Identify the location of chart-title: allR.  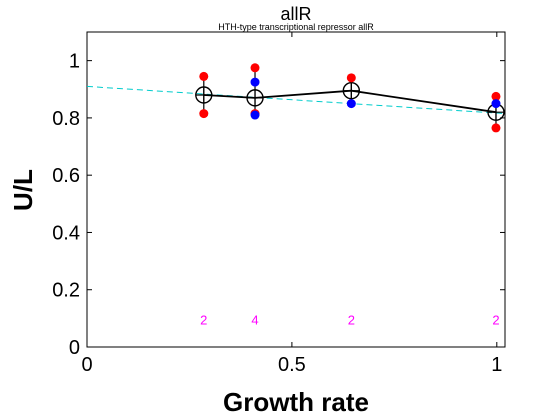
(295, 14).